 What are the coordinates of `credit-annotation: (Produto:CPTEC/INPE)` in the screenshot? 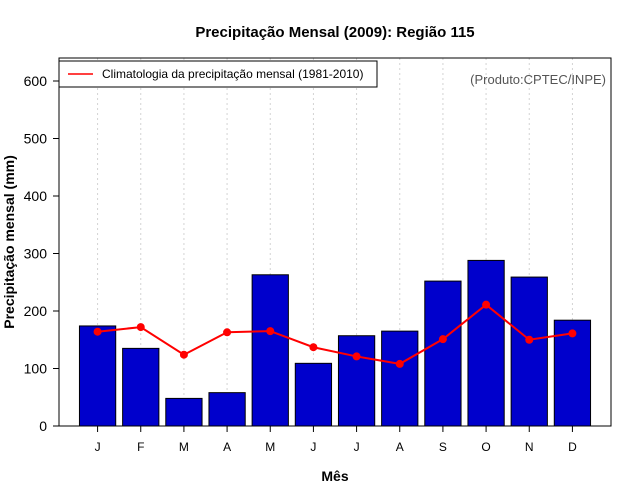 It's located at (538, 79).